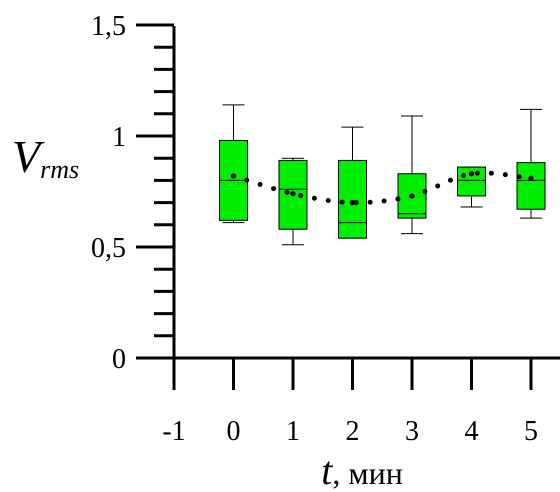 The height and width of the screenshot is (492, 560). I want to click on x-tick-label: 1, so click(293, 431).